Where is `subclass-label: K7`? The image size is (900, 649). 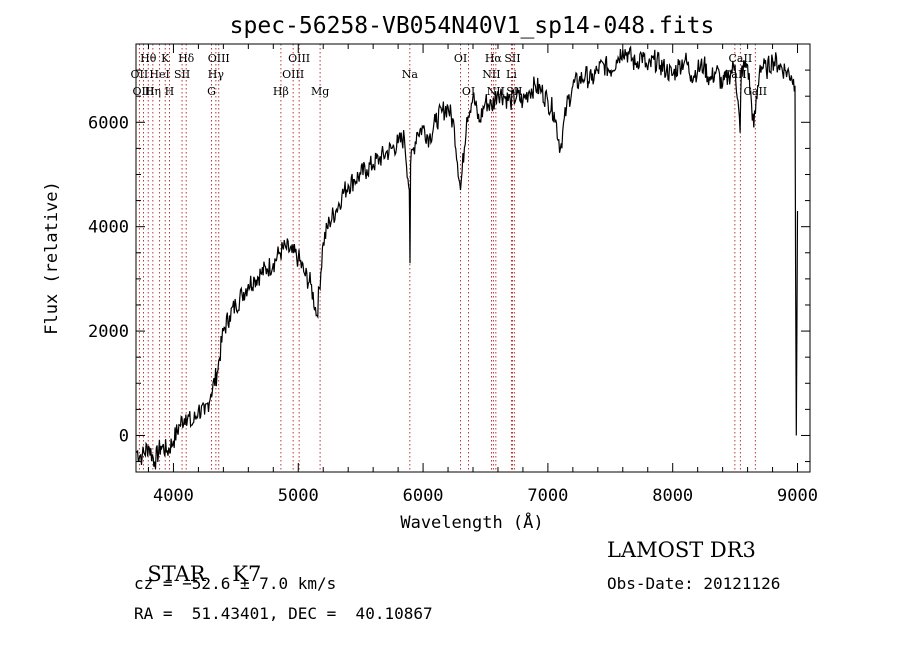 subclass-label: K7 is located at coordinates (247, 574).